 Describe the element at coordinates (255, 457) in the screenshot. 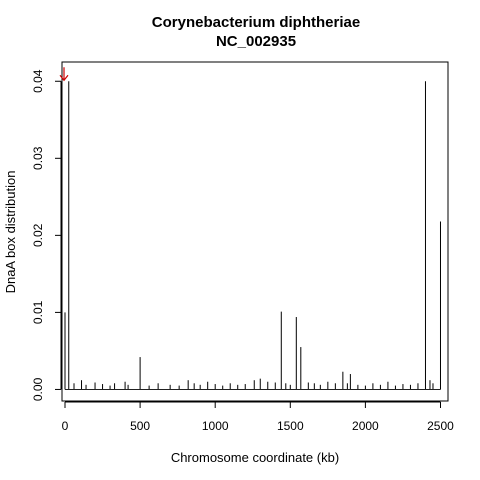

I see `x-axis-label: Chromosome coordinate (kb)` at that location.